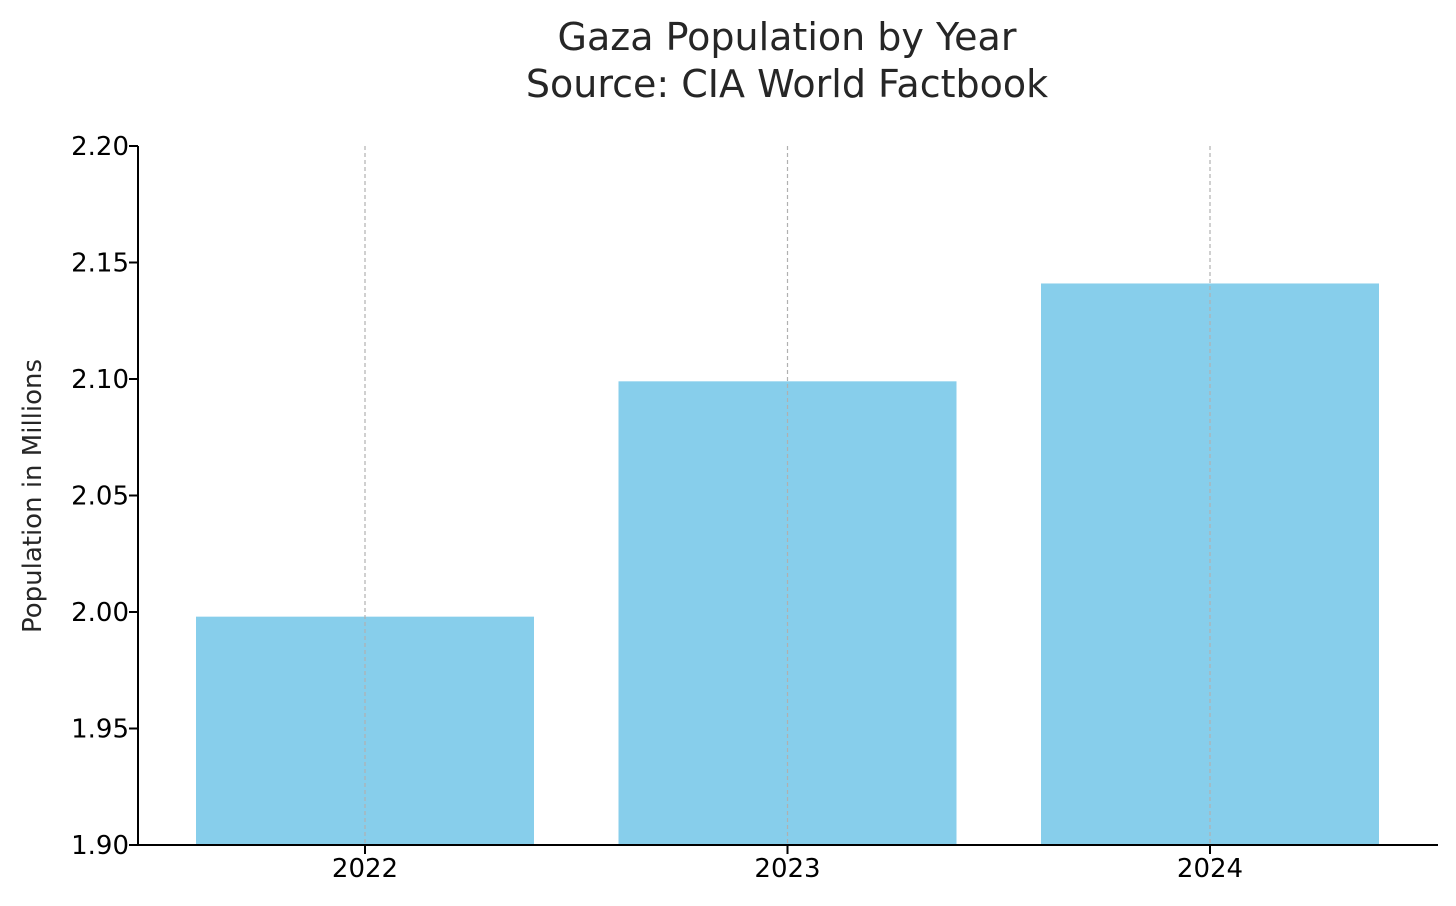 This screenshot has height=906, width=1456. I want to click on y-tick-label-1.90: 1.90, so click(100, 846).